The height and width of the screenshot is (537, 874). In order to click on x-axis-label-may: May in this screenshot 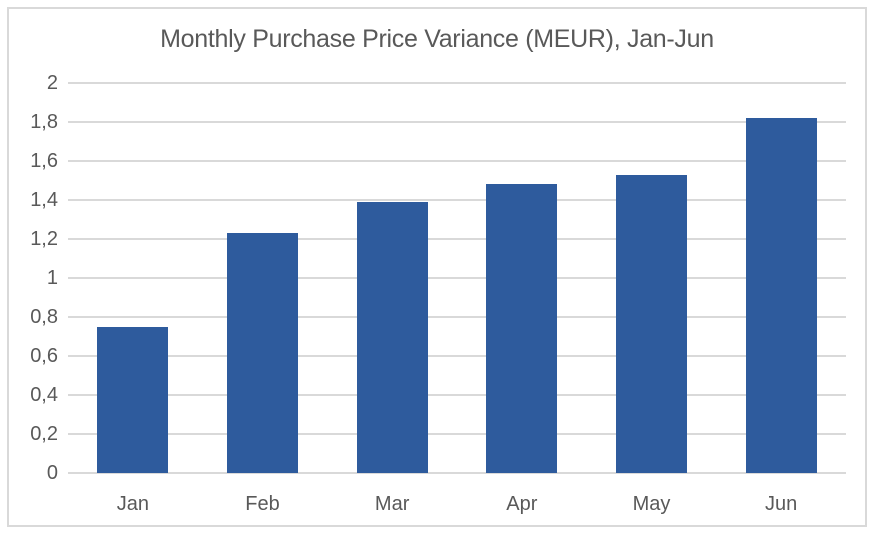, I will do `click(651, 504)`.